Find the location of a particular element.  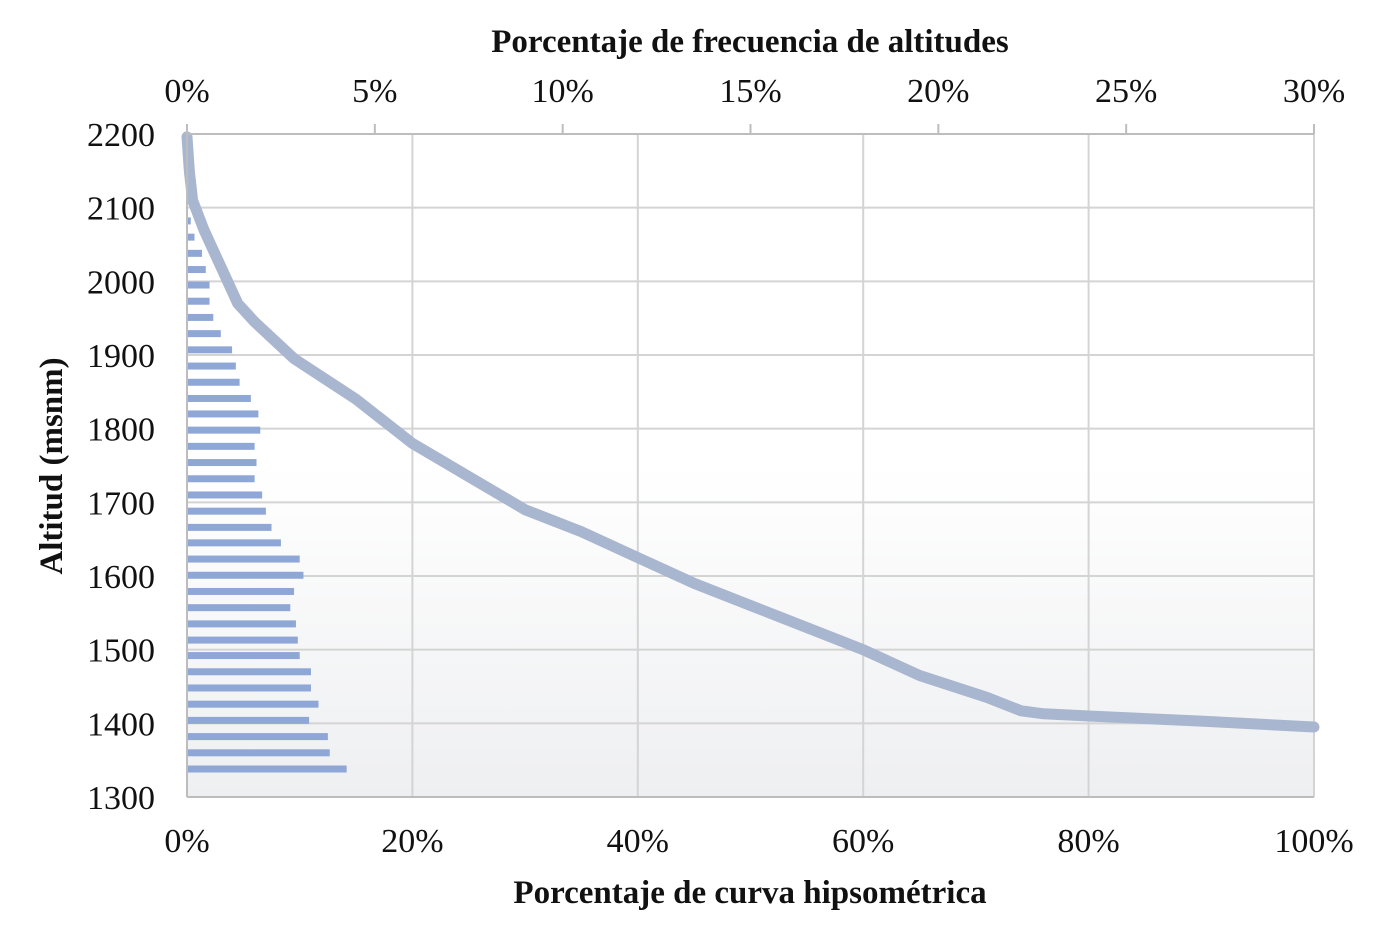

bottom-x-tick-label: 0% is located at coordinates (186, 841).